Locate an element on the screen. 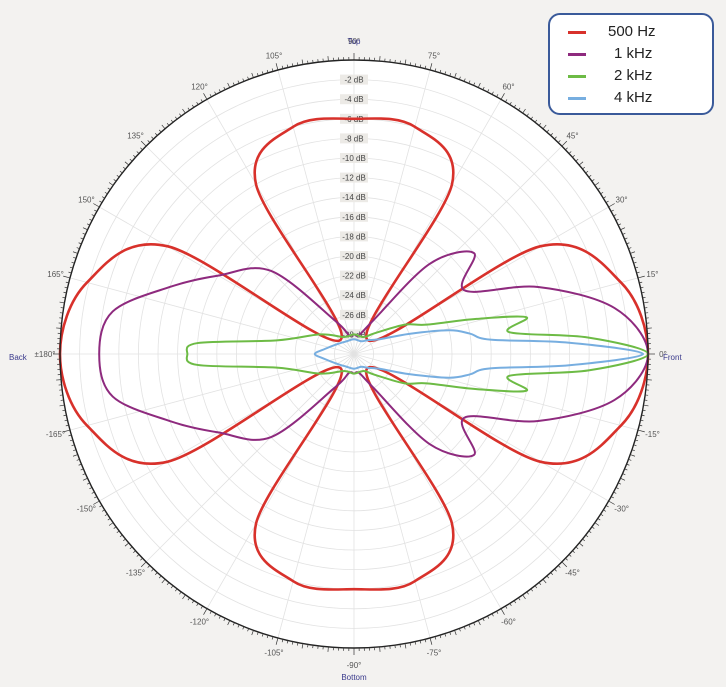 Image resolution: width=726 pixels, height=687 pixels. legend-label: 1 kHz is located at coordinates (633, 53).